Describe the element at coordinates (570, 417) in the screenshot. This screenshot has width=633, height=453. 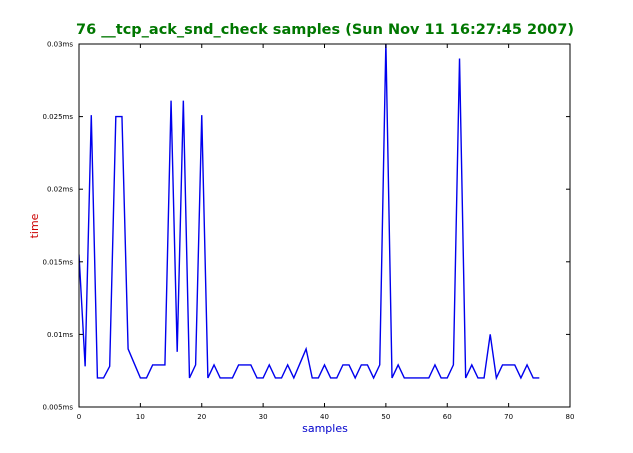
I see `x-tick-label: 80` at that location.